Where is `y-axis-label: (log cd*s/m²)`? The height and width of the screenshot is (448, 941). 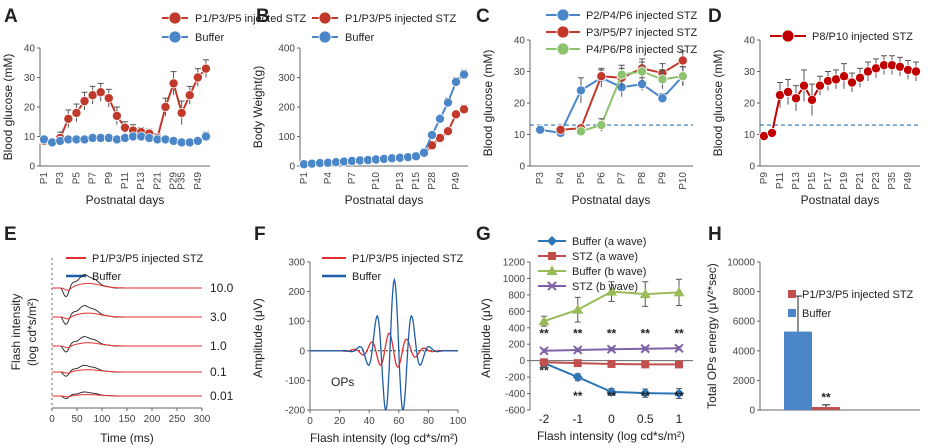
y-axis-label: (log cd*s/m²) is located at coordinates (32, 332).